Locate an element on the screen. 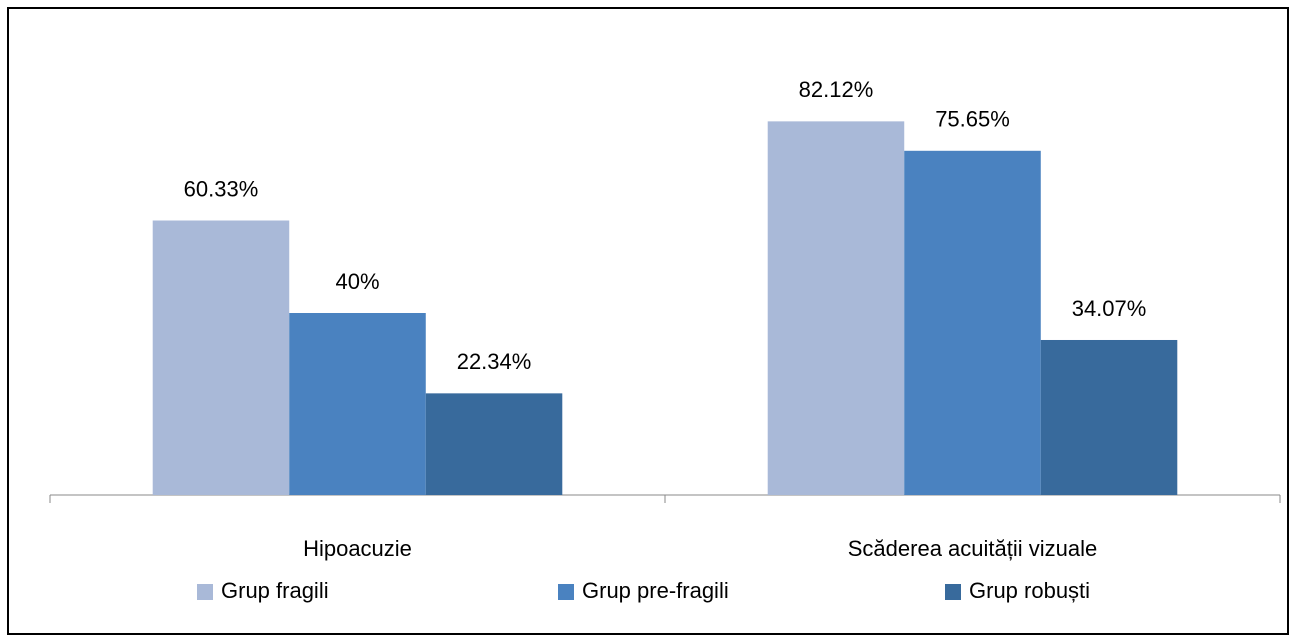 This screenshot has height=643, width=1296. data-label: 34.07% is located at coordinates (1109, 308).